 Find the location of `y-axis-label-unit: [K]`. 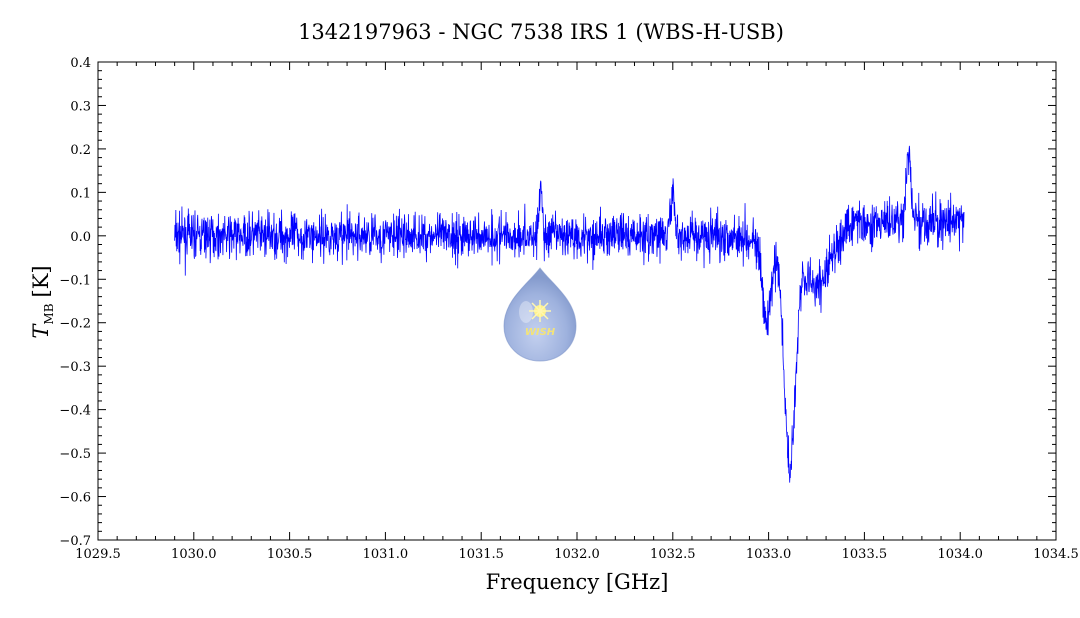

y-axis-label-unit: [K] is located at coordinates (41, 281).